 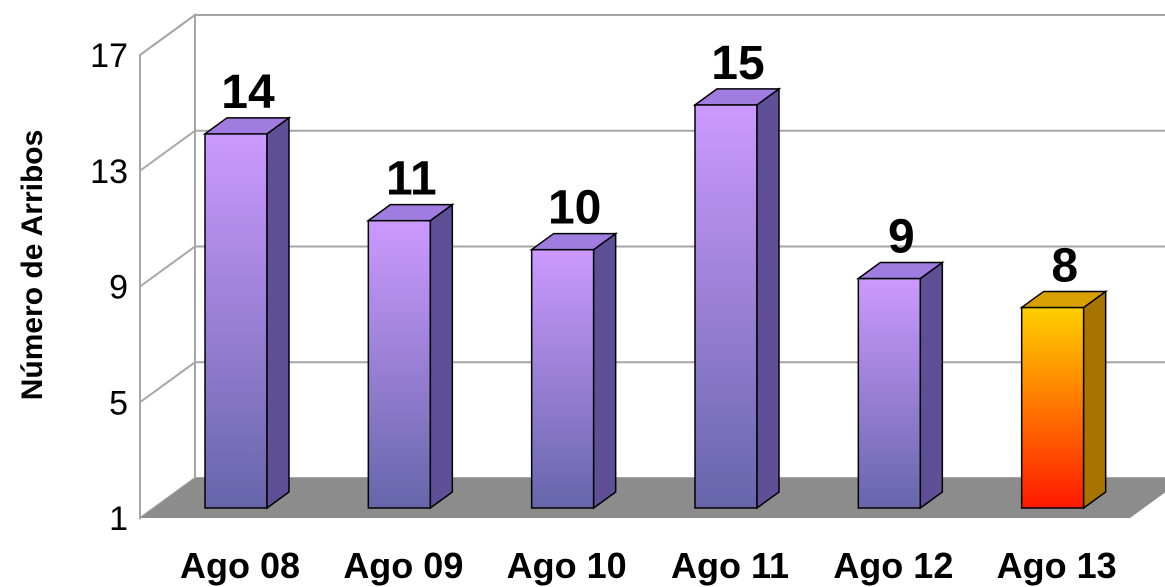 I want to click on x-tick-label: Ago 12, so click(x=893, y=565).